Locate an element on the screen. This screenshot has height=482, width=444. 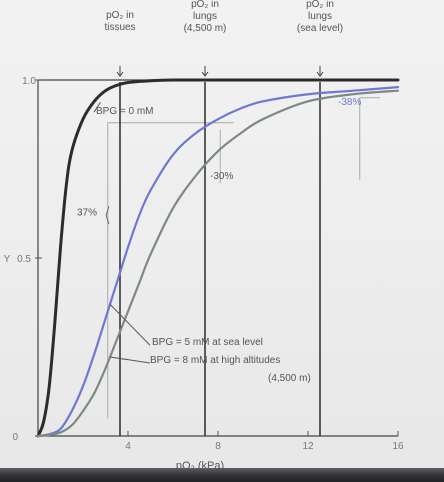
y-axis-partial-label: Y is located at coordinates (7, 259).